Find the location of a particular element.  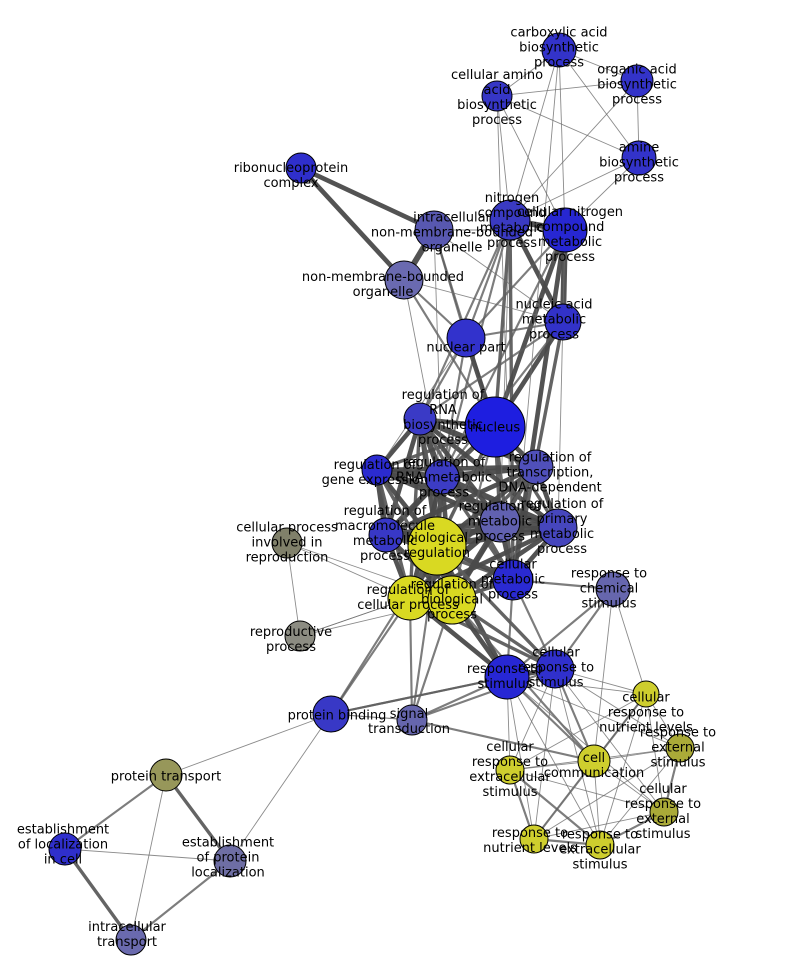

graph-node-establishment_of_localization_in_cell is located at coordinates (65, 849).